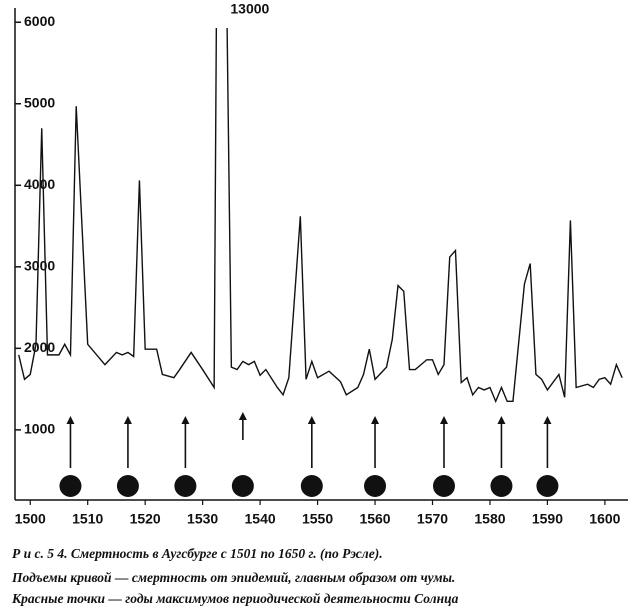  What do you see at coordinates (374, 519) in the screenshot?
I see `x-tick-label: 1560` at bounding box center [374, 519].